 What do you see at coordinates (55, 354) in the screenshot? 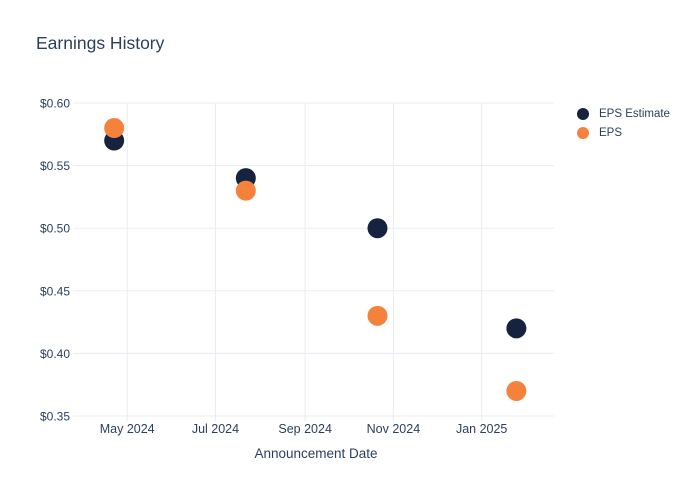
I see `y-tick-label-4: $0.40` at bounding box center [55, 354].